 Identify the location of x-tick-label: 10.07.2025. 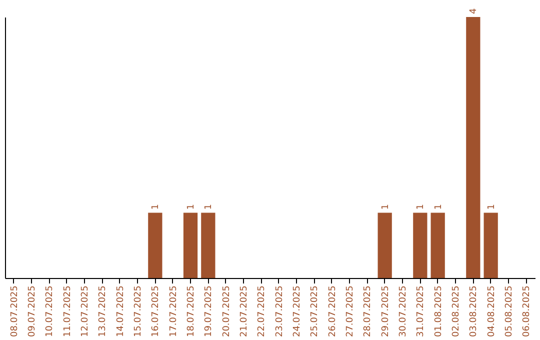
(50, 312).